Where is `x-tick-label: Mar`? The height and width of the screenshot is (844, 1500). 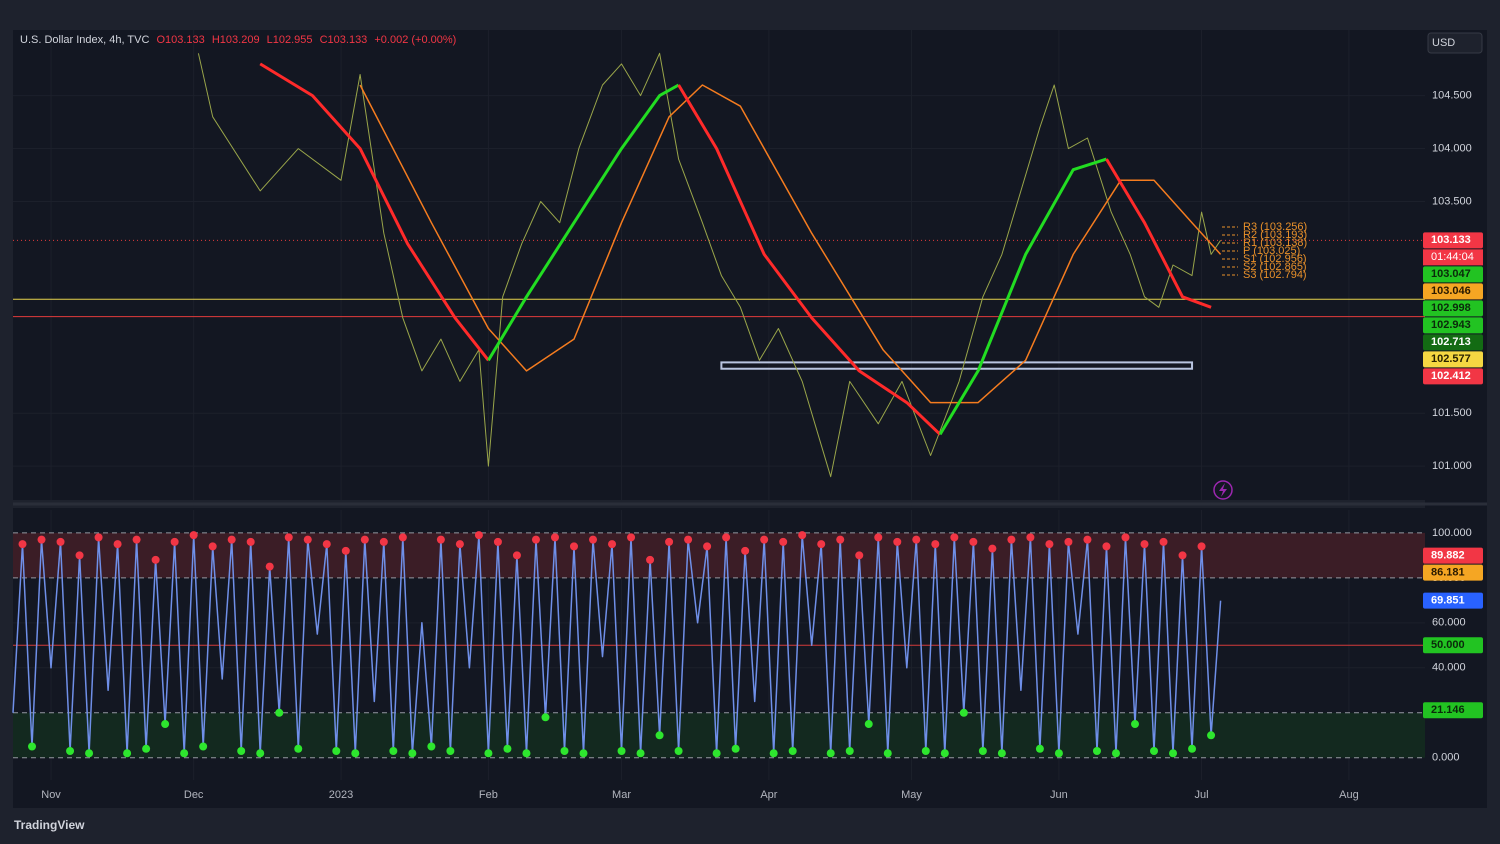
x-tick-label: Mar is located at coordinates (621, 795).